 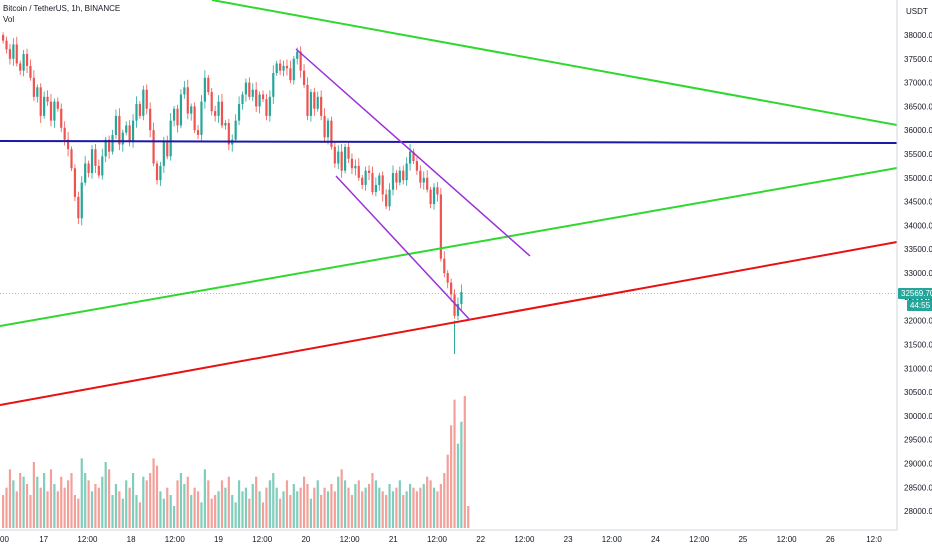 I want to click on price-tick-label: 37000.00, so click(x=918, y=83).